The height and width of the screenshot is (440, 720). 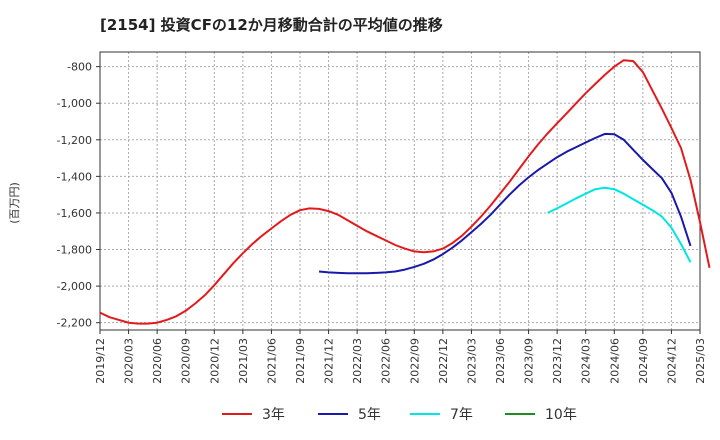 I want to click on x-tick-label: 2023/06, so click(x=500, y=361).